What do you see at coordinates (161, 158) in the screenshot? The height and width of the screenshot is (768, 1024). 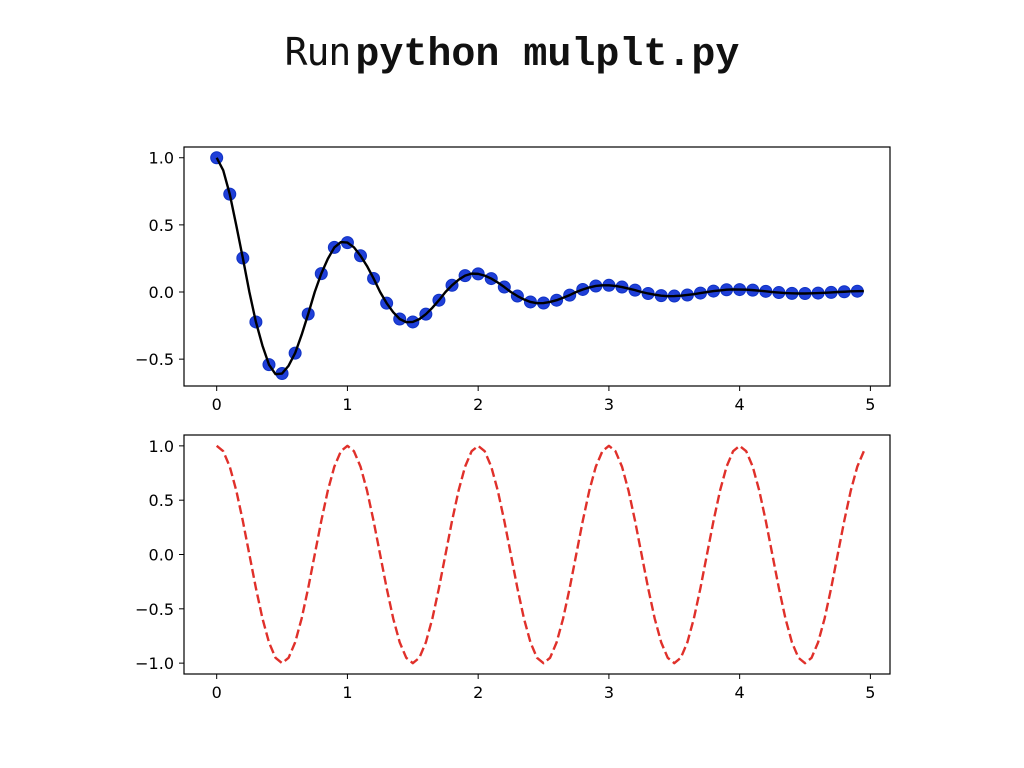 I see `top-y-tick-label: 1.0` at bounding box center [161, 158].